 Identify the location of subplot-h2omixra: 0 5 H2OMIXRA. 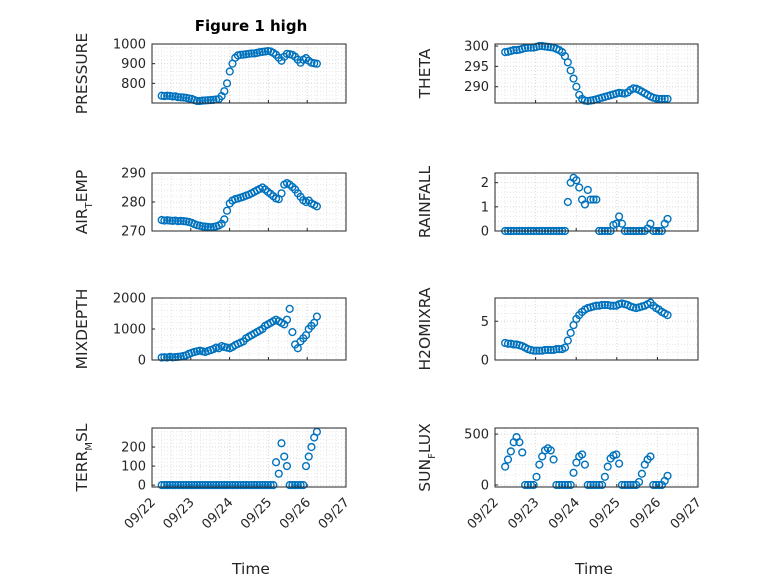
(557, 329).